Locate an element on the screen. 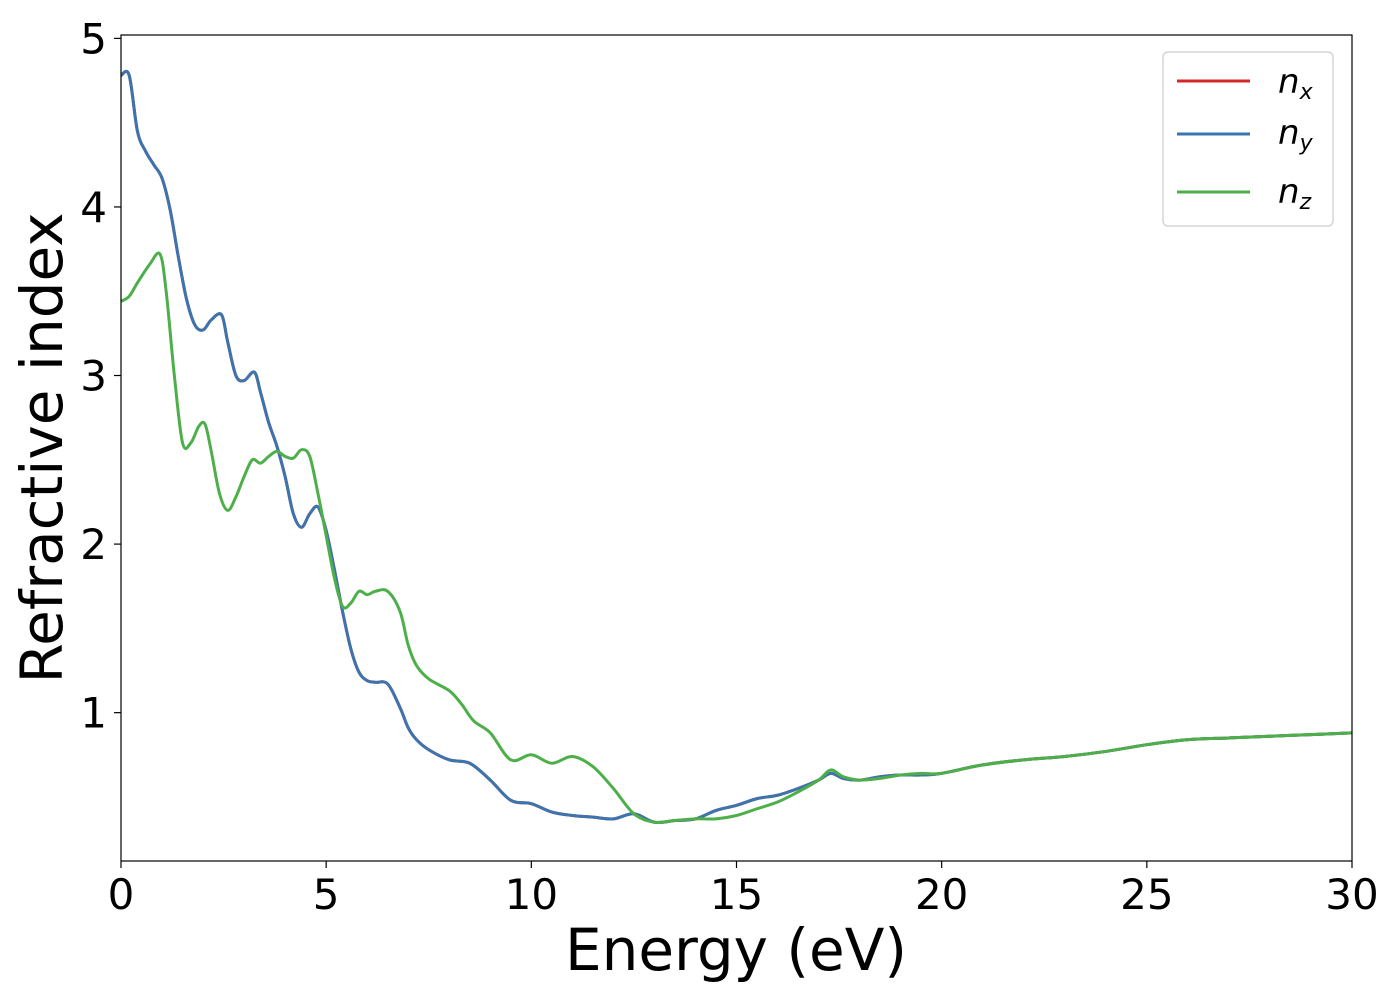 The width and height of the screenshot is (1400, 1000). legend-label-nx-sub: x is located at coordinates (1306, 92).